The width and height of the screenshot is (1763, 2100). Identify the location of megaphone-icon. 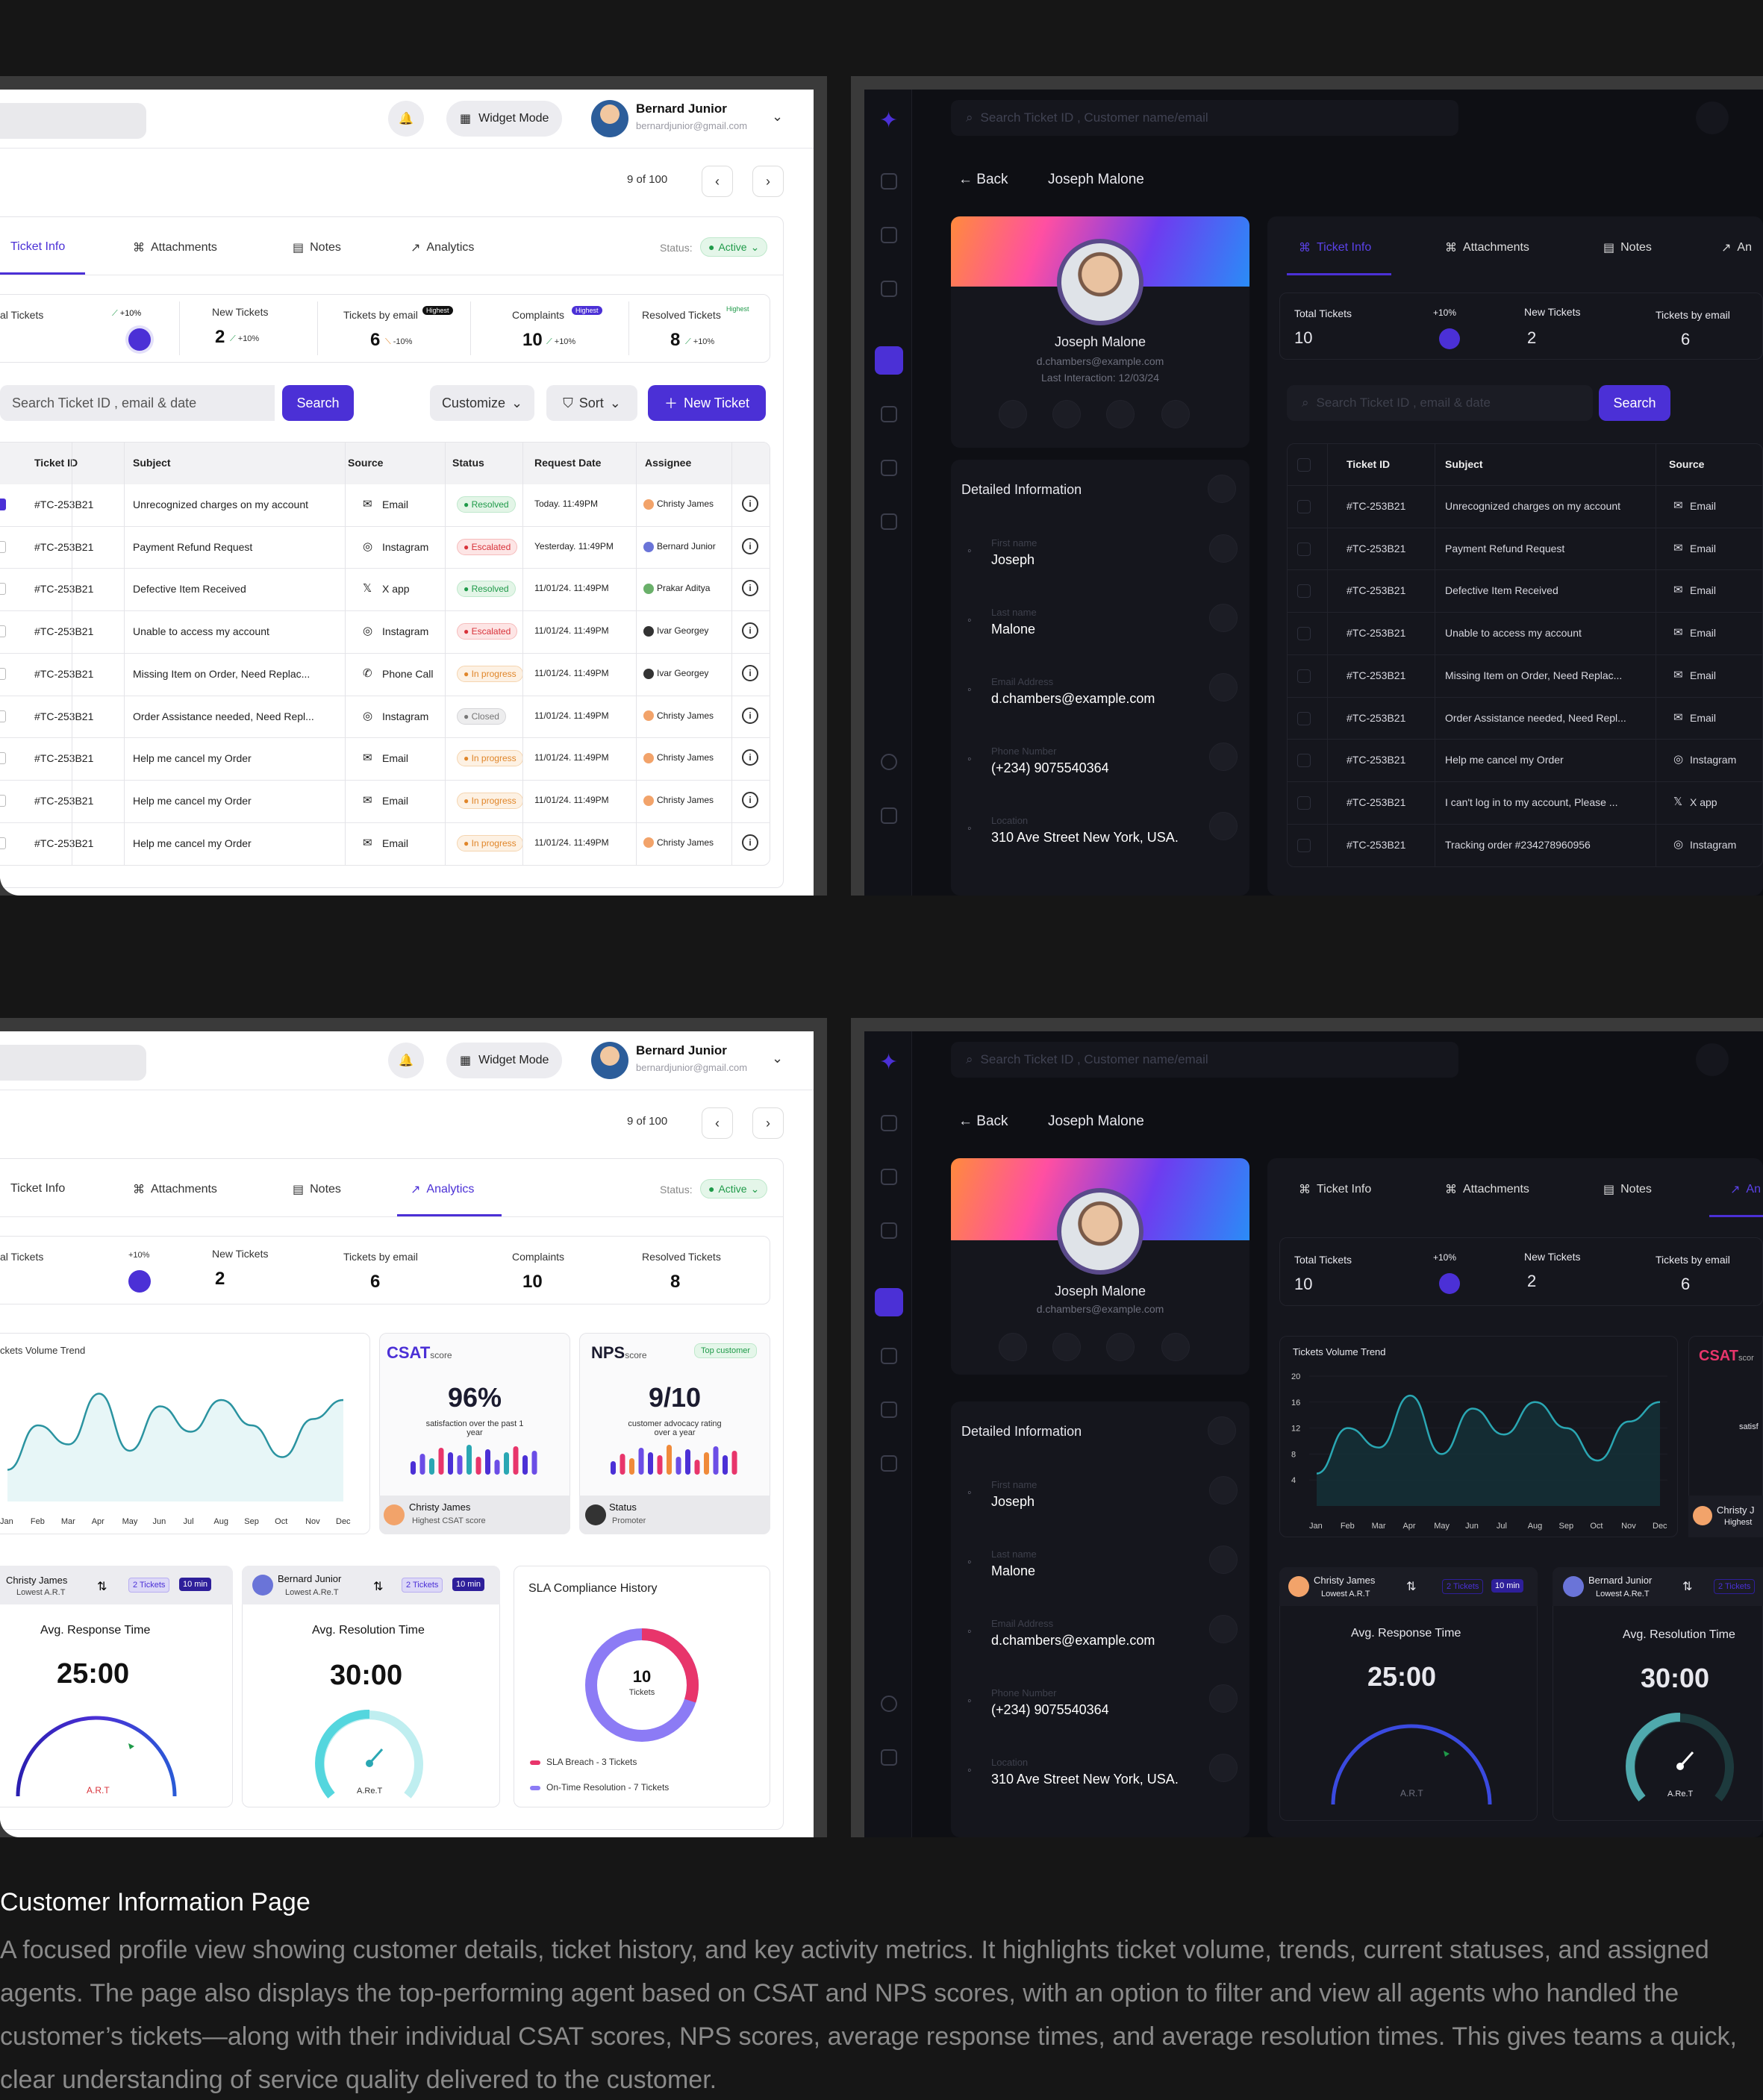
(889, 522).